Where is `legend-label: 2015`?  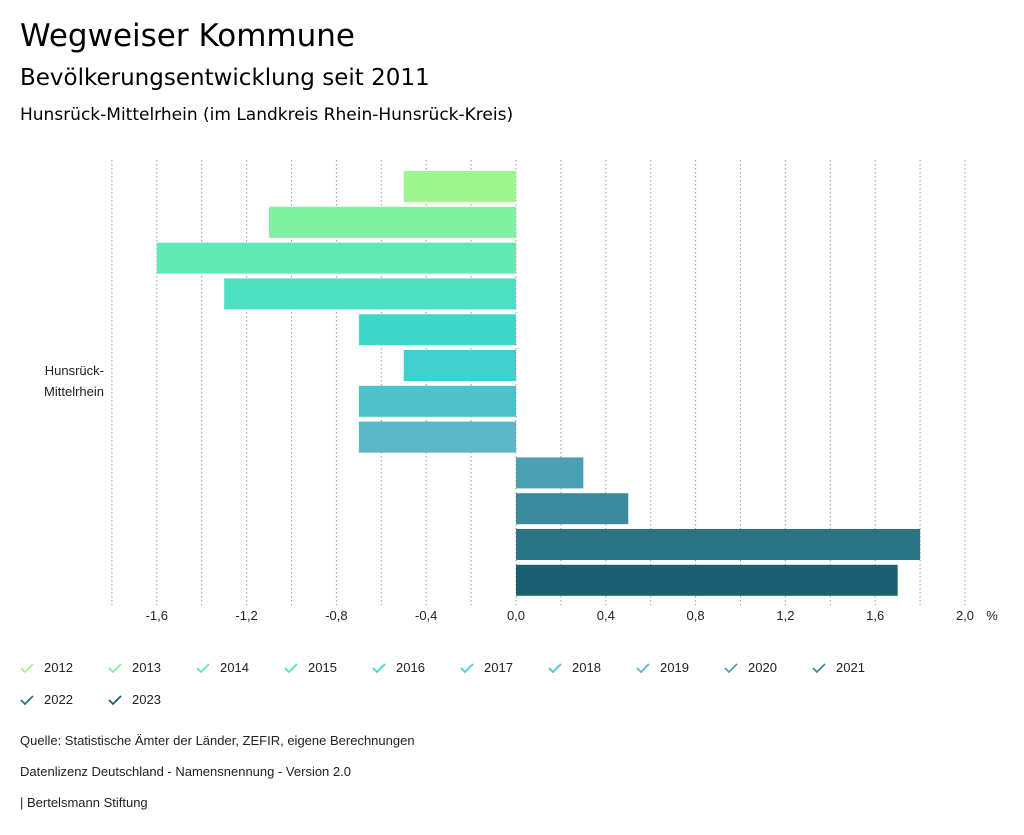
legend-label: 2015 is located at coordinates (322, 667).